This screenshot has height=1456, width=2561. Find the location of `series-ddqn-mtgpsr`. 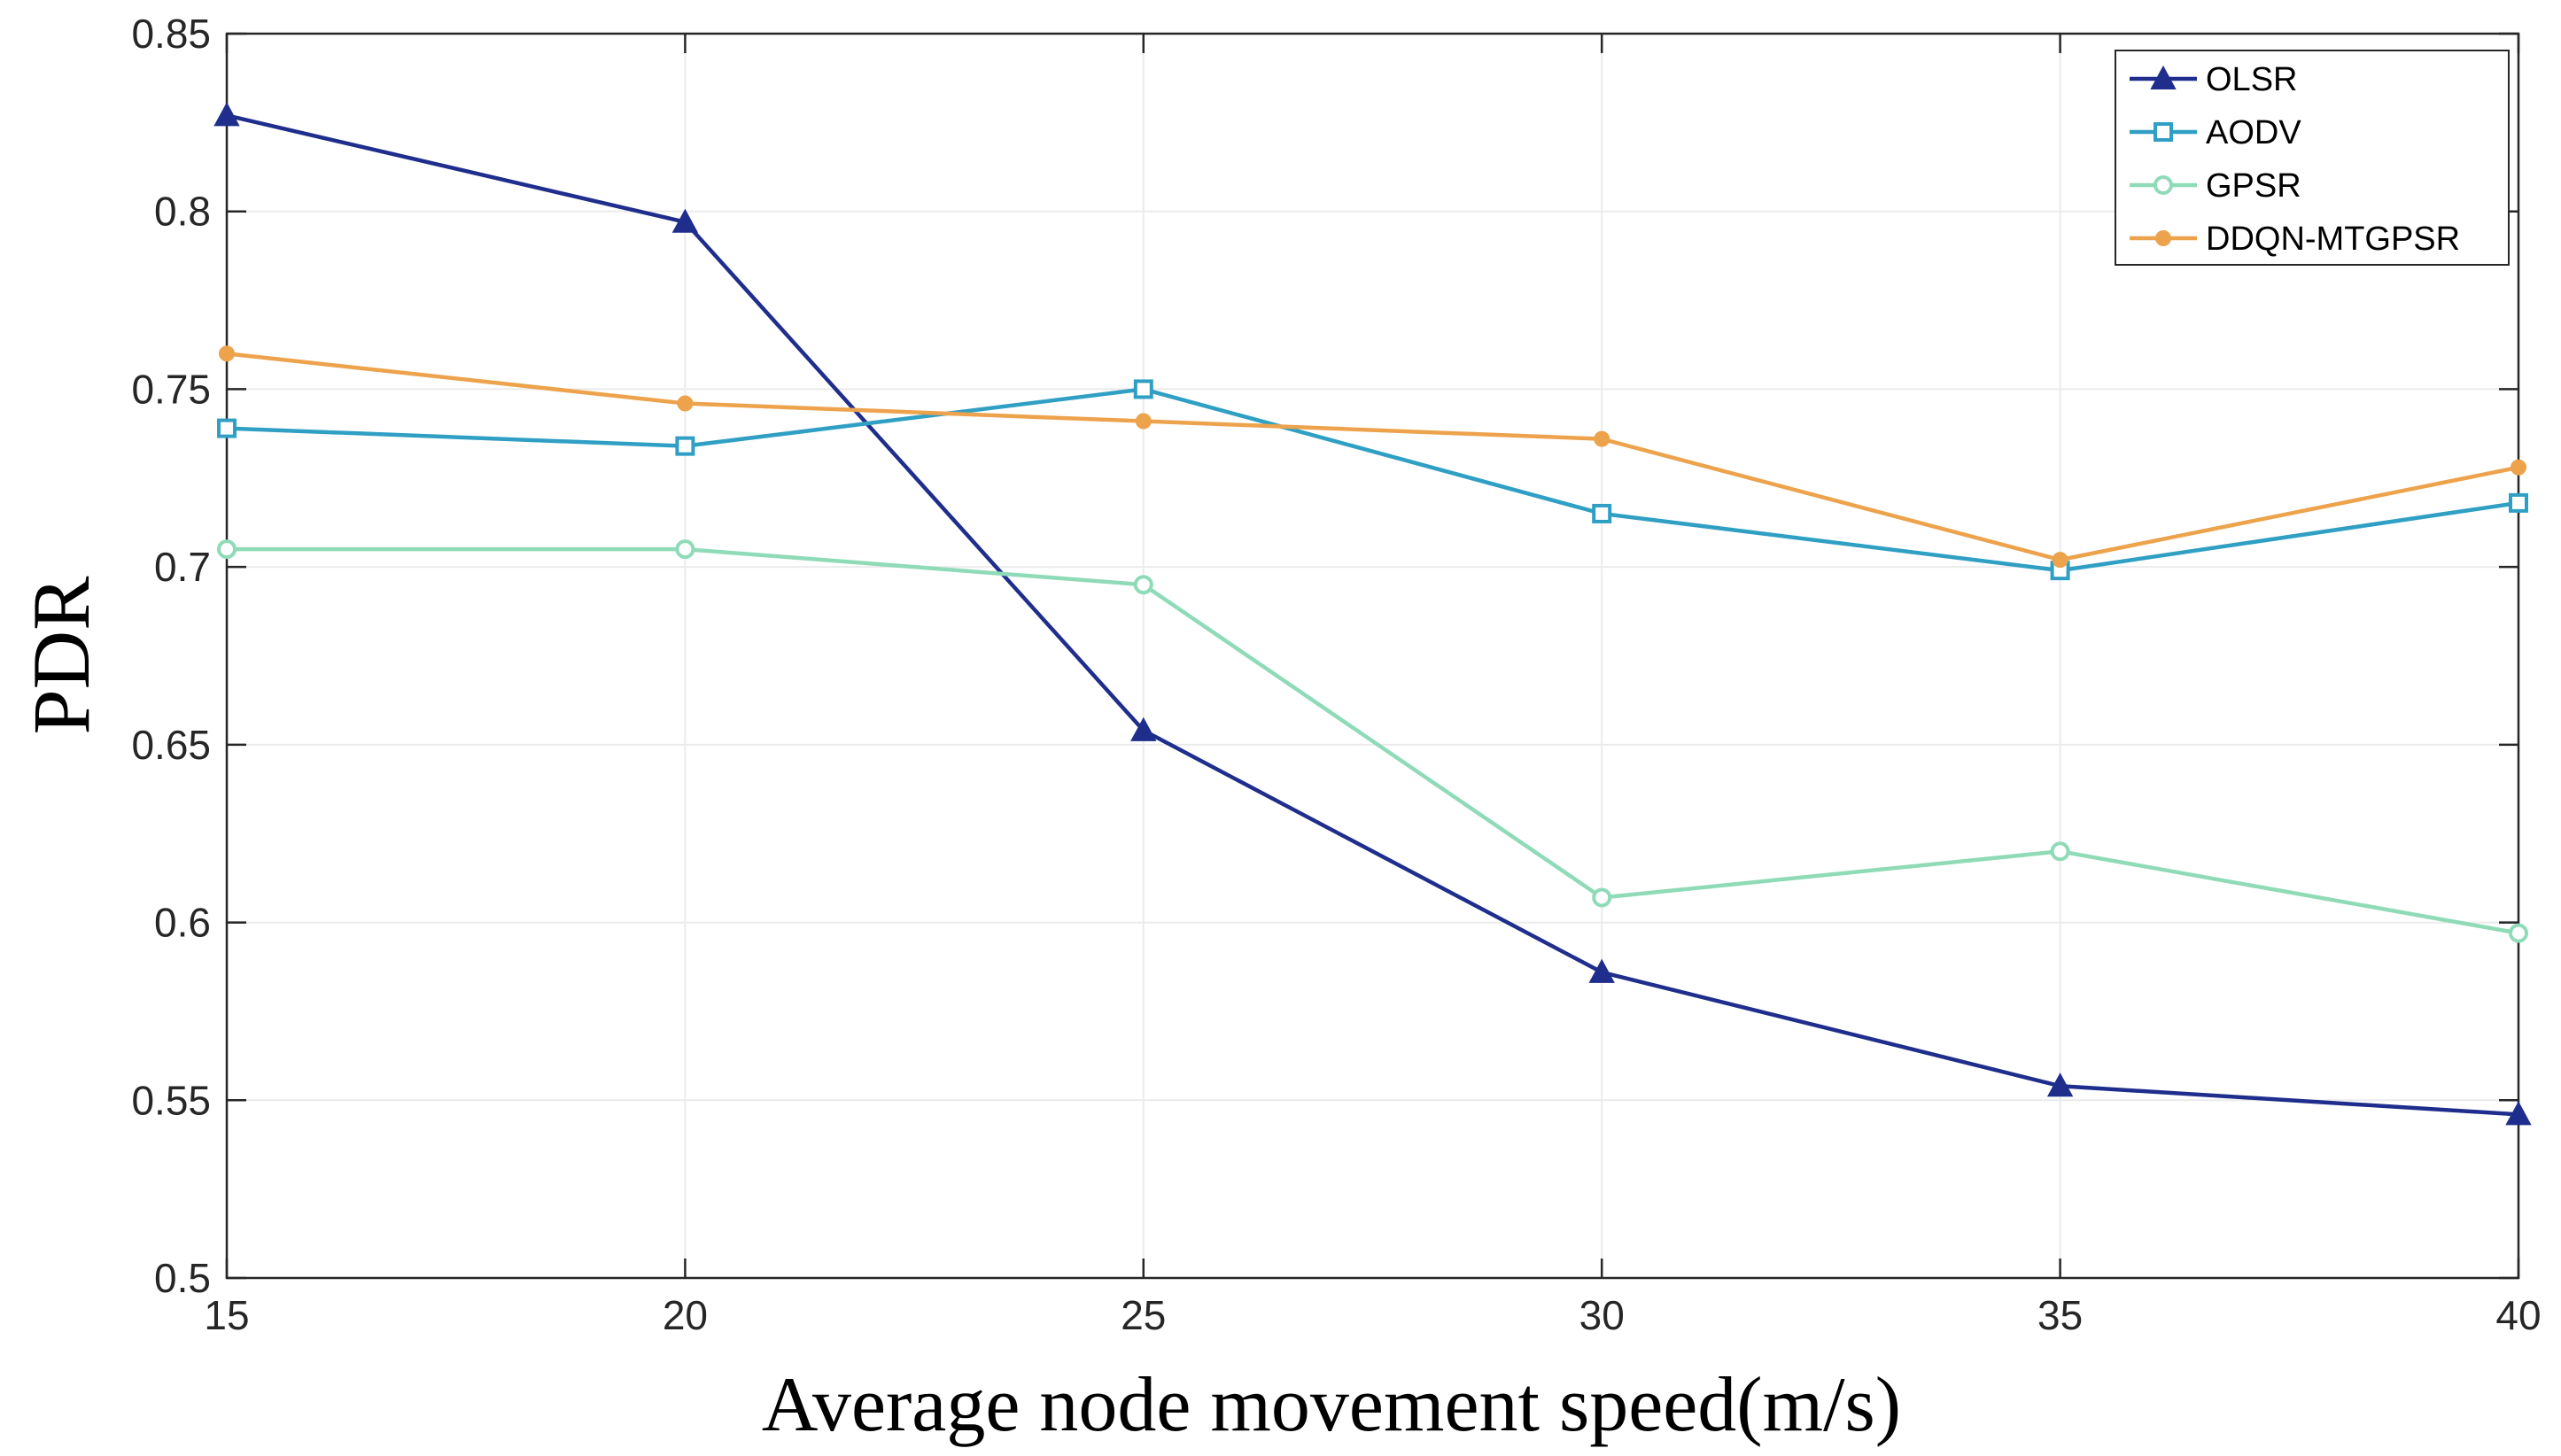

series-ddqn-mtgpsr is located at coordinates (1372, 457).